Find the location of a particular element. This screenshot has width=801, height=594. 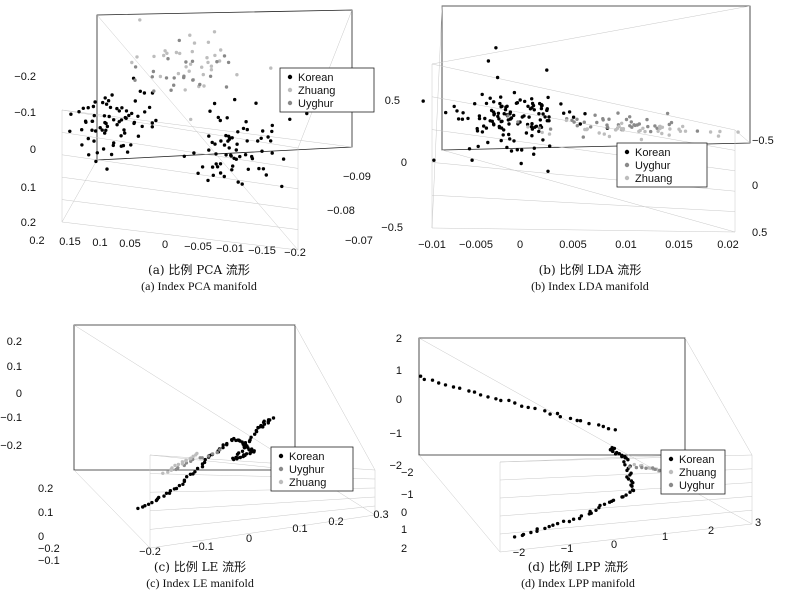

gridline is located at coordinates (262, 504).